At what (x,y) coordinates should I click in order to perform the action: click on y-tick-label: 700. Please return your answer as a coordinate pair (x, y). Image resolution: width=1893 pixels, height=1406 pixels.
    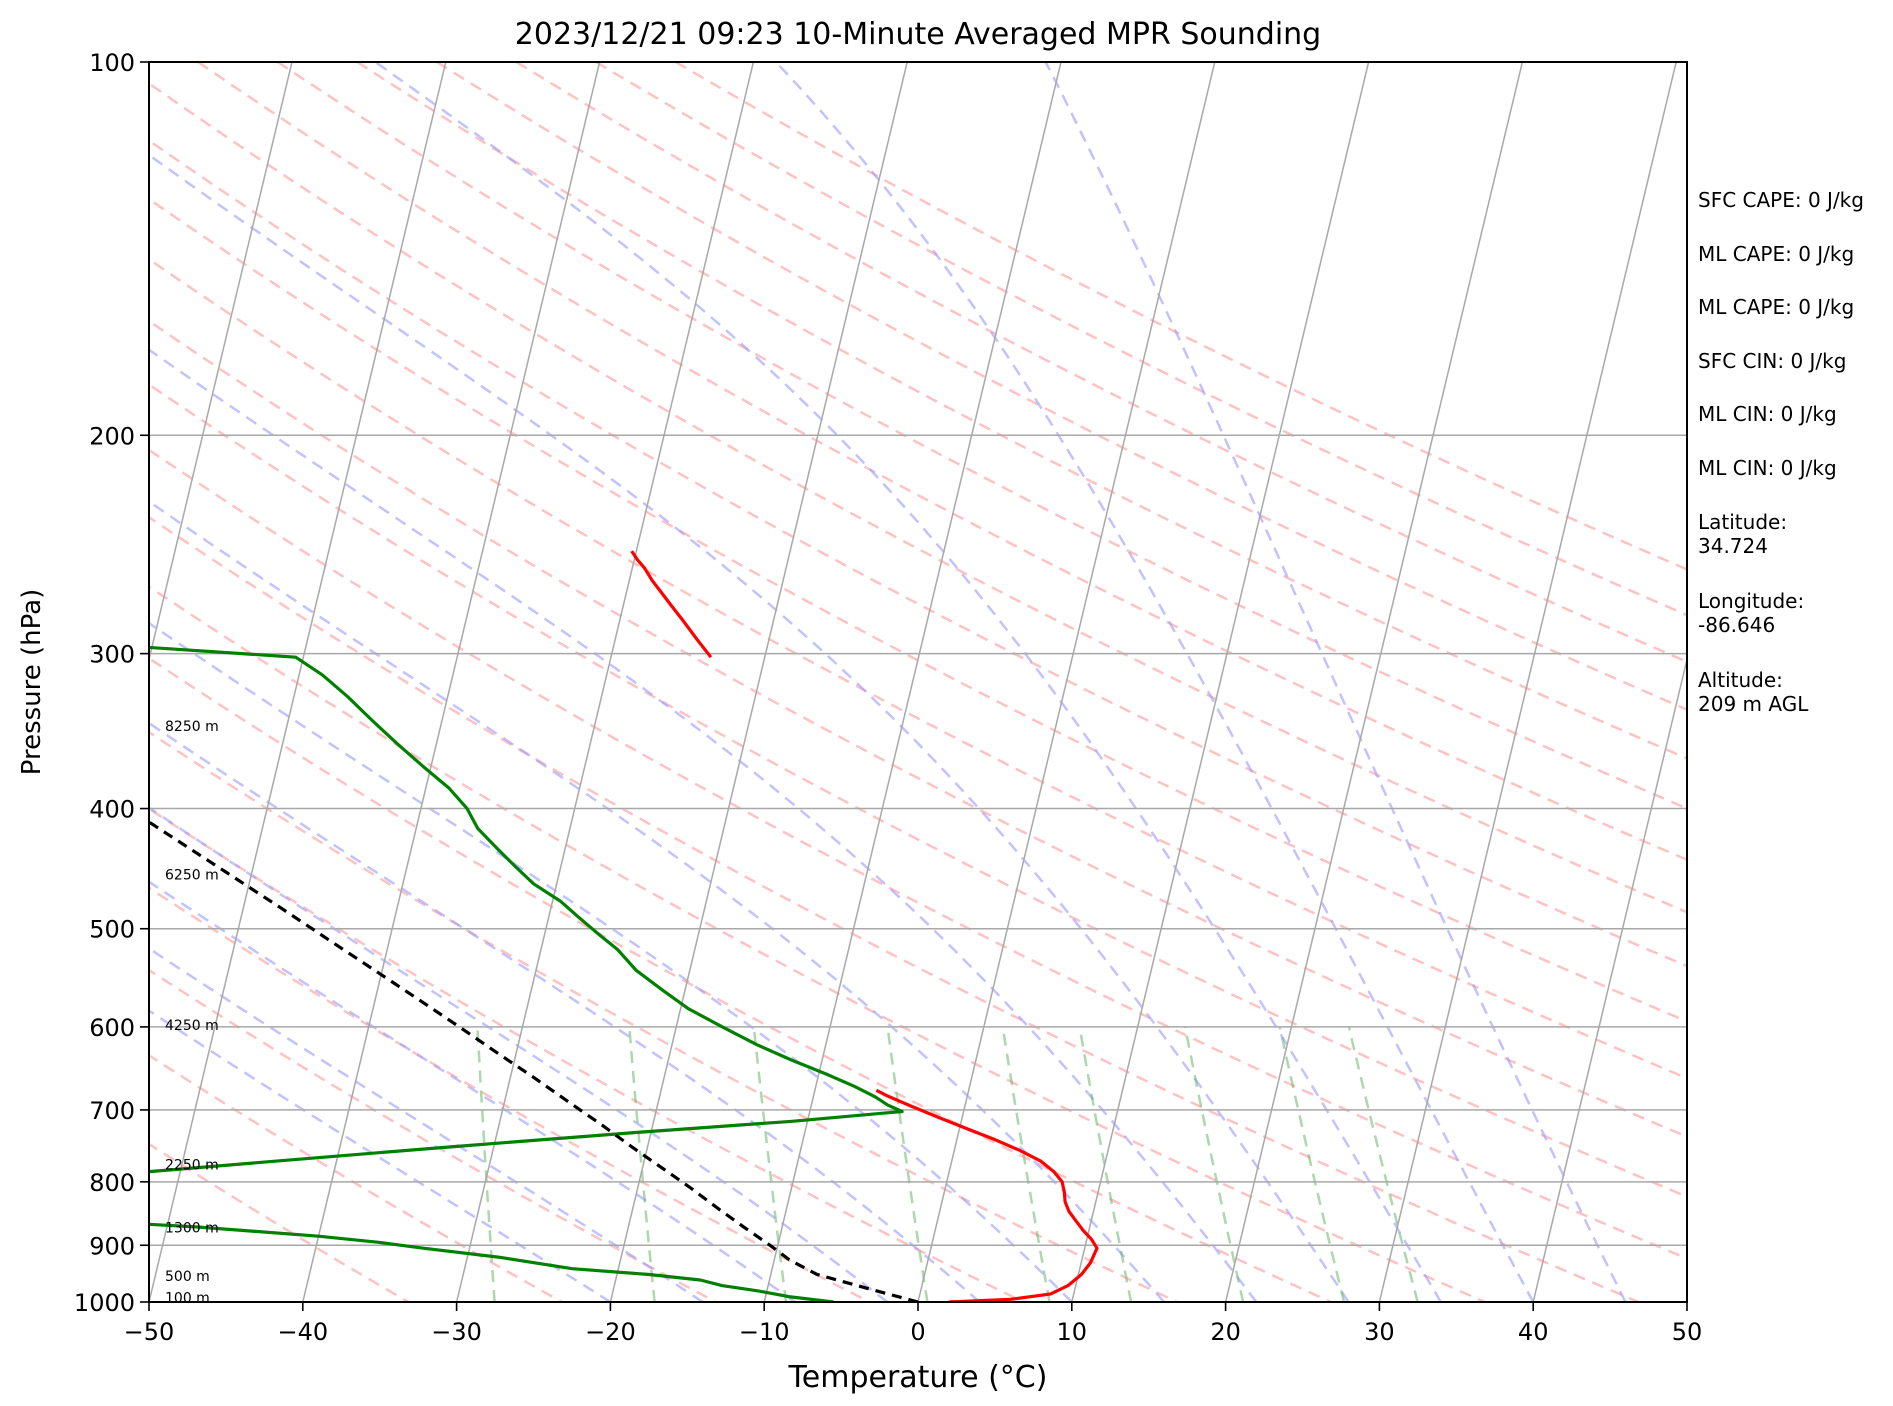
    Looking at the image, I should click on (112, 1111).